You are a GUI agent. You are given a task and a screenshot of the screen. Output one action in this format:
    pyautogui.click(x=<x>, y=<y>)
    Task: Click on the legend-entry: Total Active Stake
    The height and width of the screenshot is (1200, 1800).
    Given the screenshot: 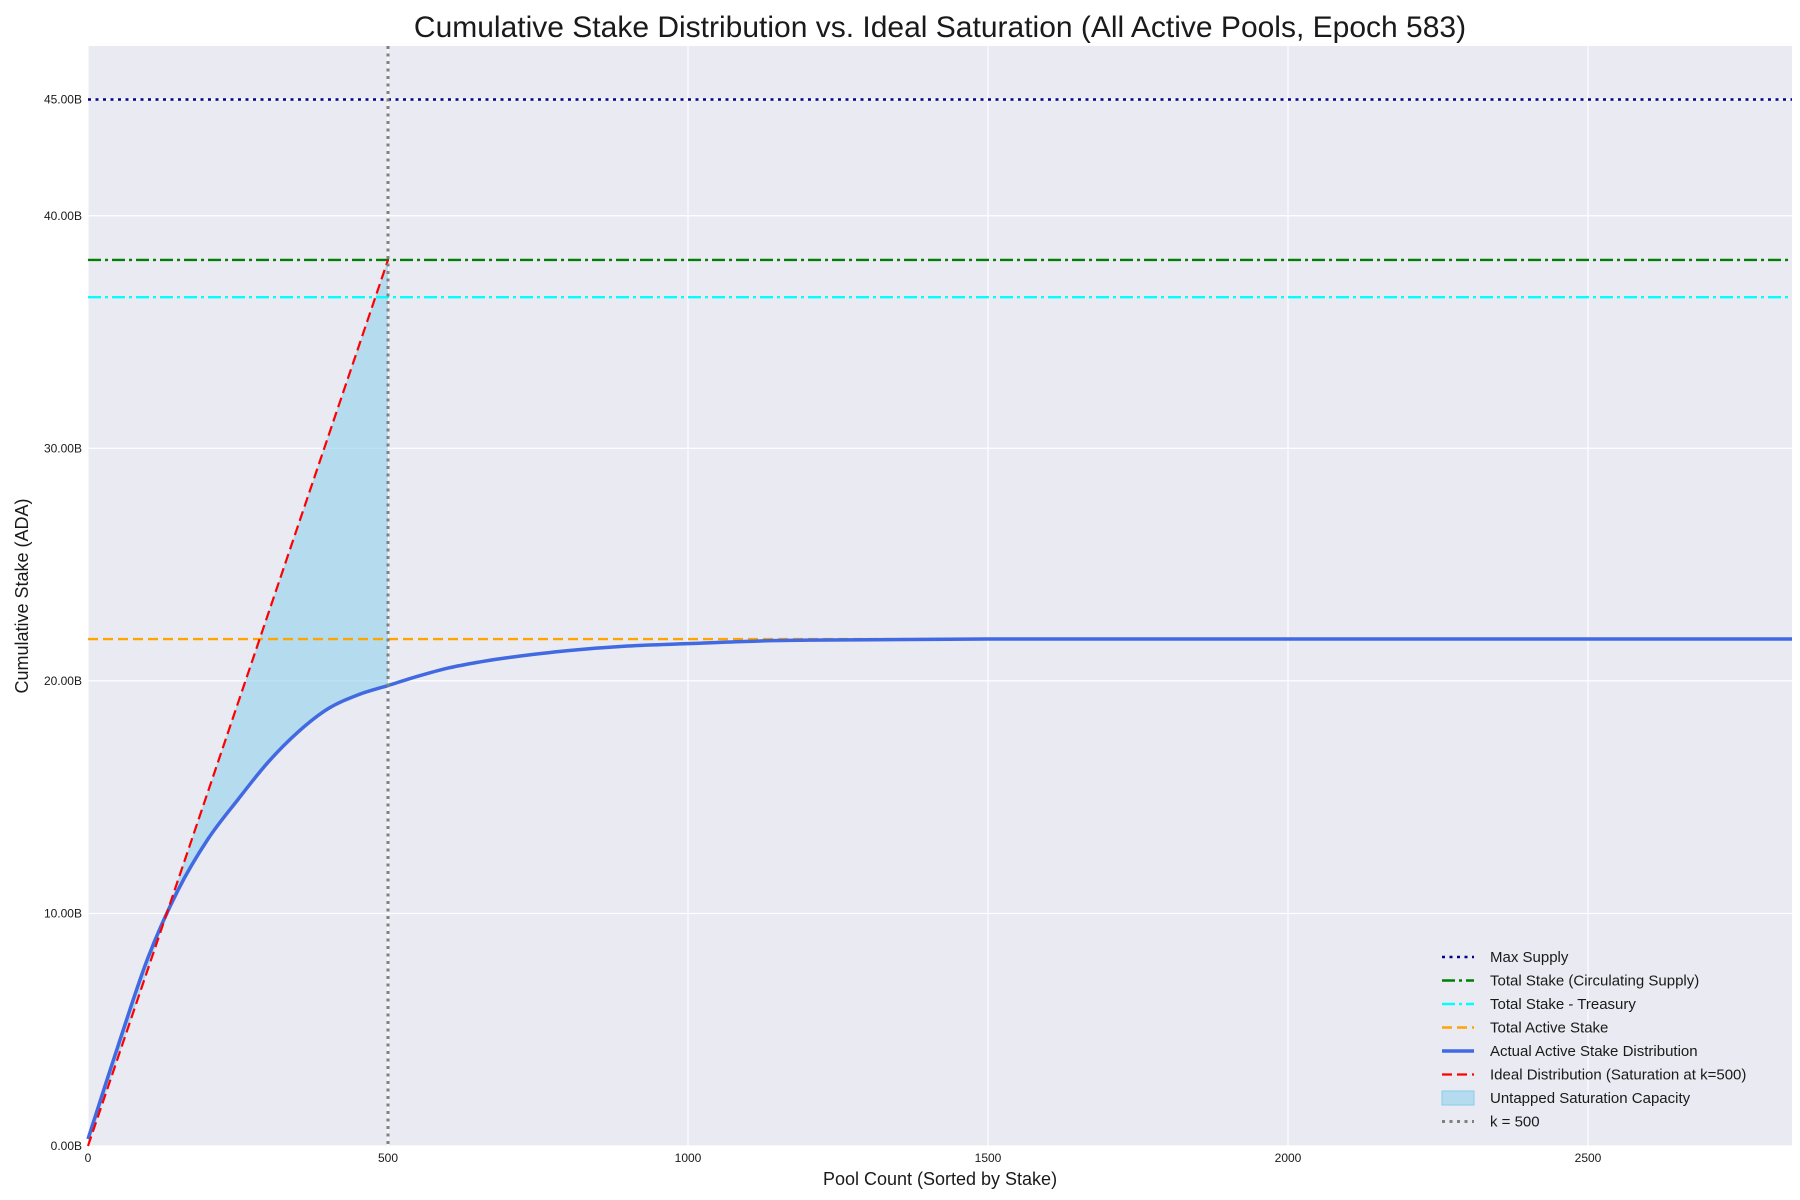 What is the action you would take?
    pyautogui.click(x=1549, y=1028)
    